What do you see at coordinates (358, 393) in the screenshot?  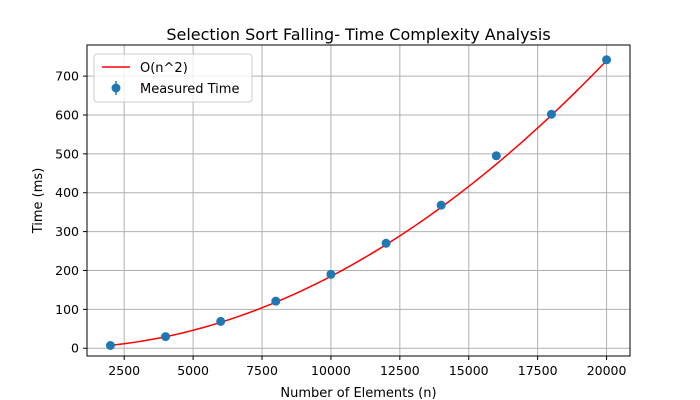 I see `x-axis-label: Number of Elements (n)` at bounding box center [358, 393].